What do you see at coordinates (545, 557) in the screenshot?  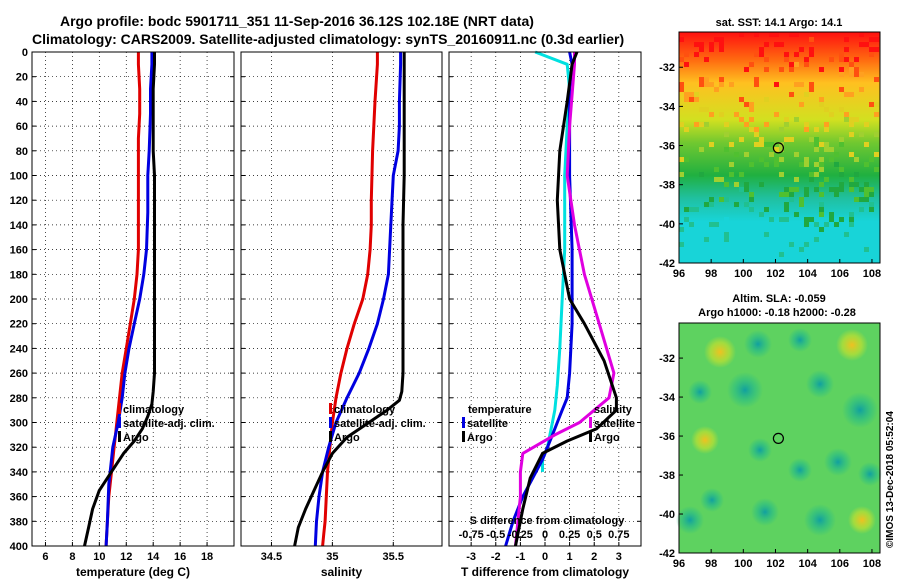 I see `x-tick-label: 0` at bounding box center [545, 557].